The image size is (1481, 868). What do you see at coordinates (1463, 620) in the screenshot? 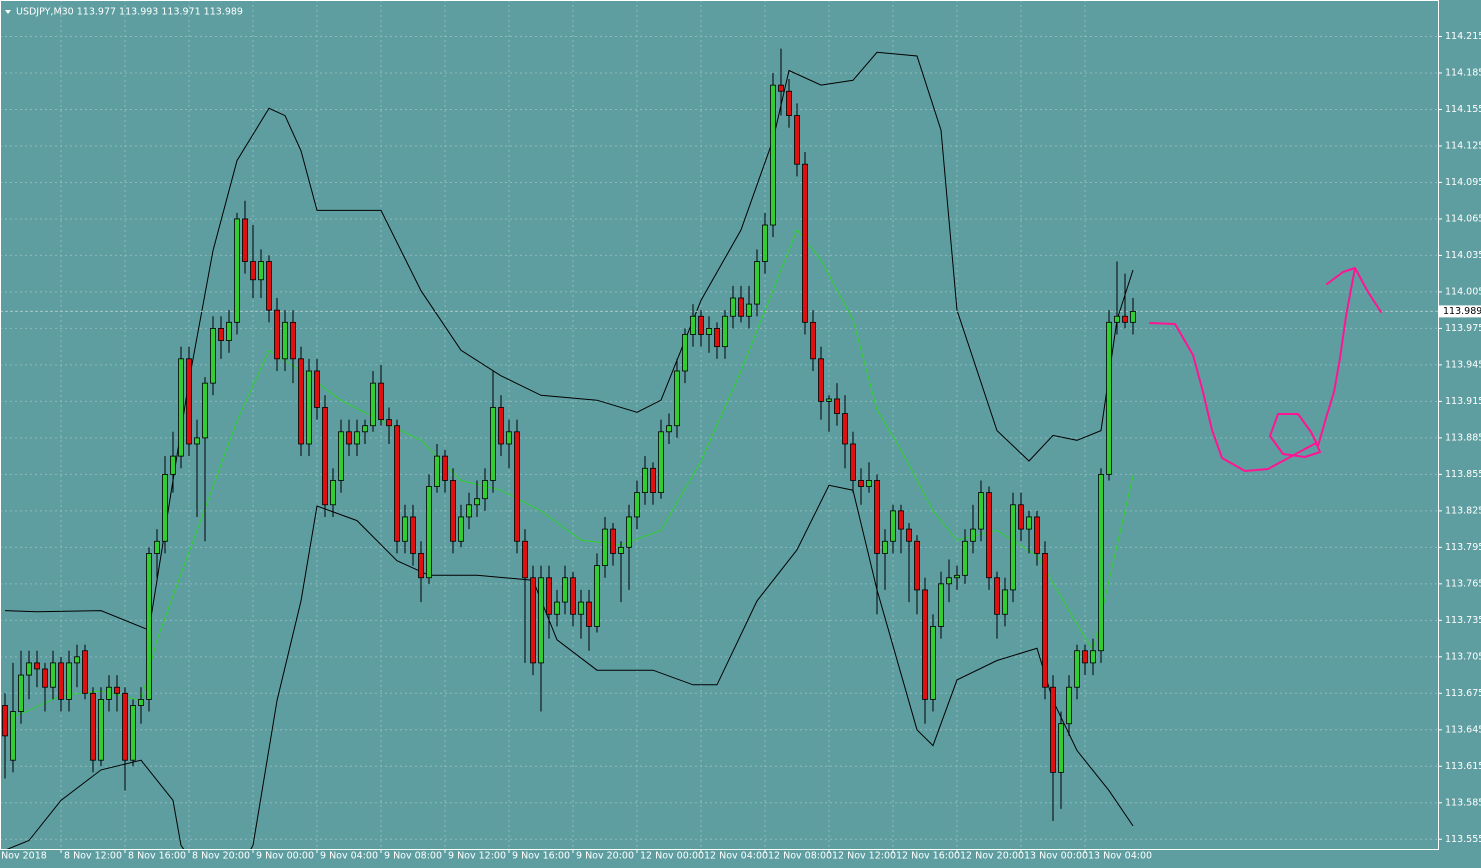
I see `y-tick-label: 113.735` at bounding box center [1463, 620].